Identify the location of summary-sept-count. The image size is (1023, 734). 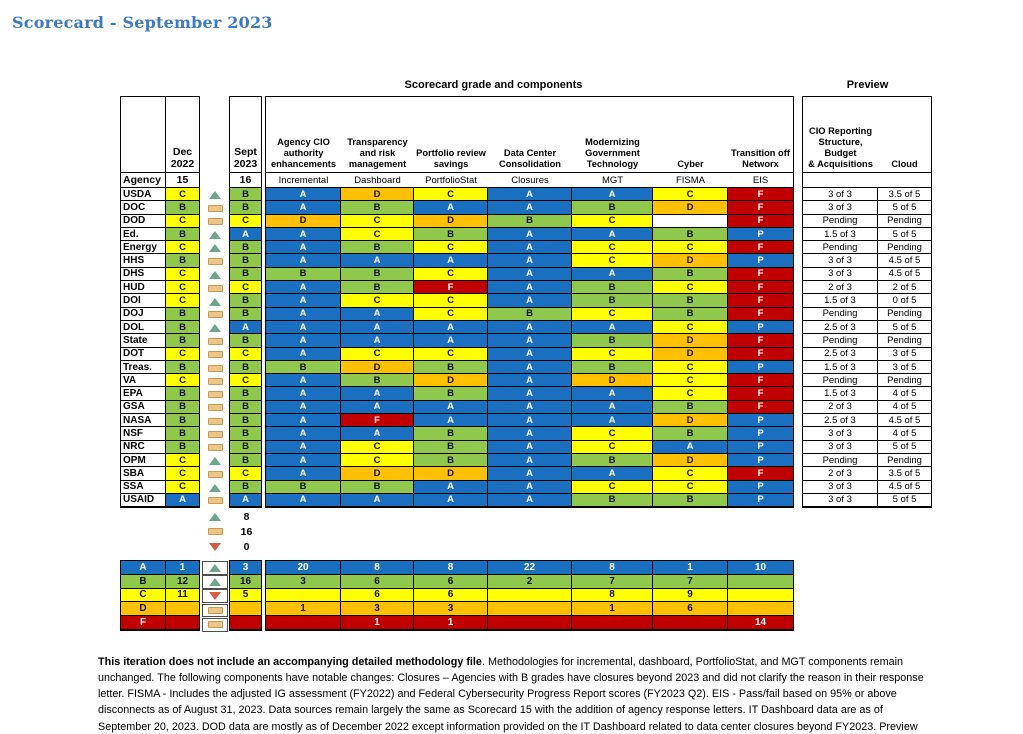
(245, 623).